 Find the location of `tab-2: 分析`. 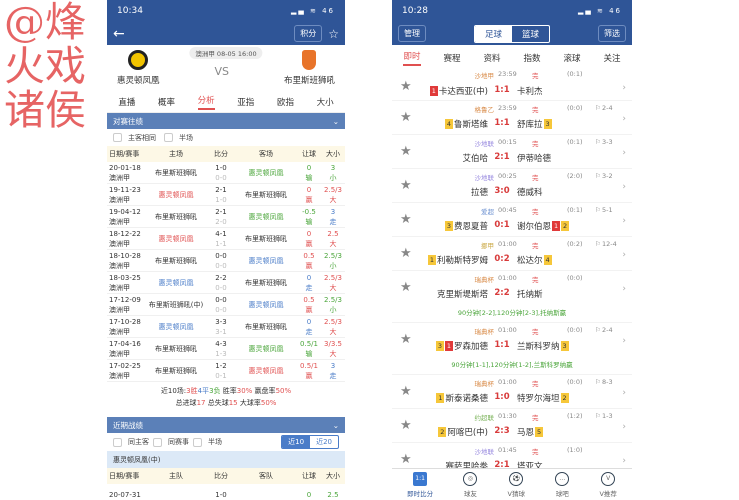

tab-2: 分析 is located at coordinates (206, 102).